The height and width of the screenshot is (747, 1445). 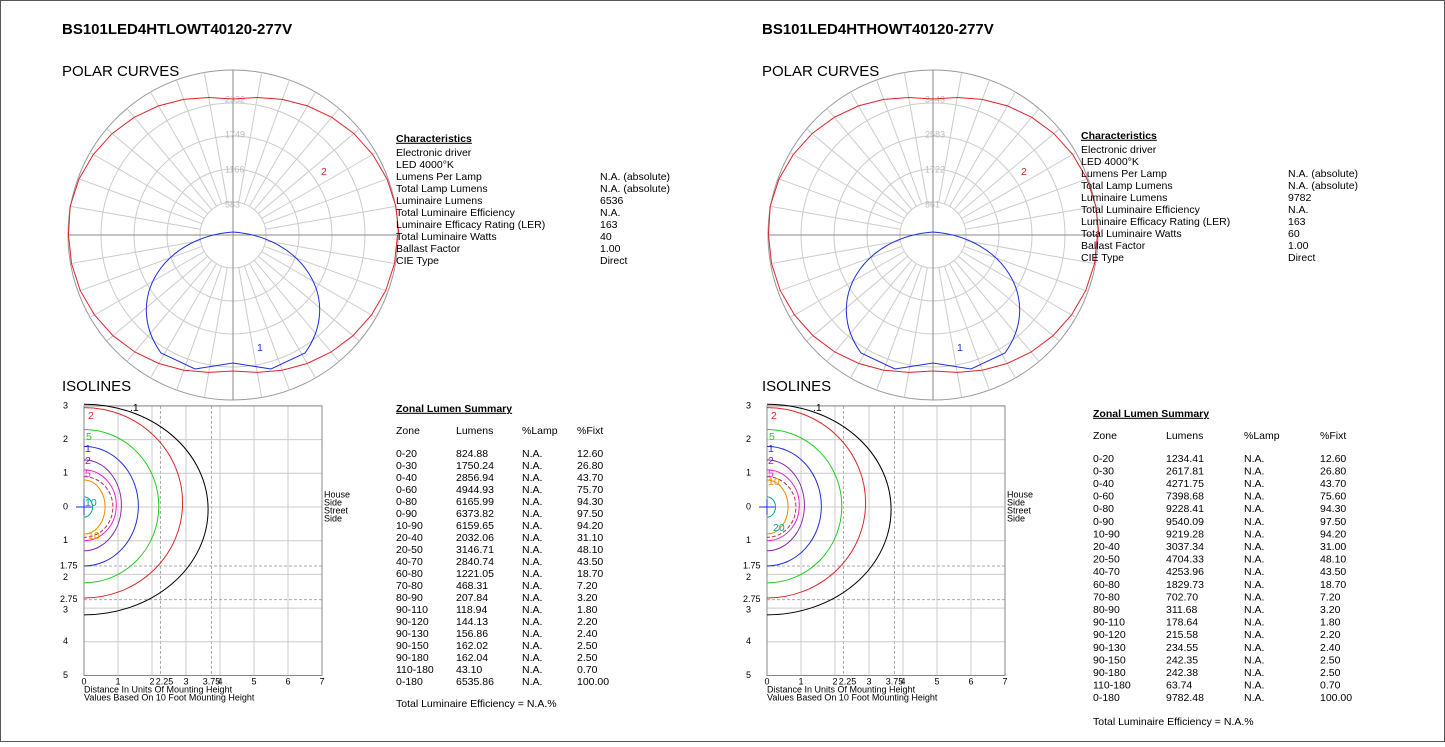 I want to click on zonal-cell: 48.10, so click(x=1333, y=560).